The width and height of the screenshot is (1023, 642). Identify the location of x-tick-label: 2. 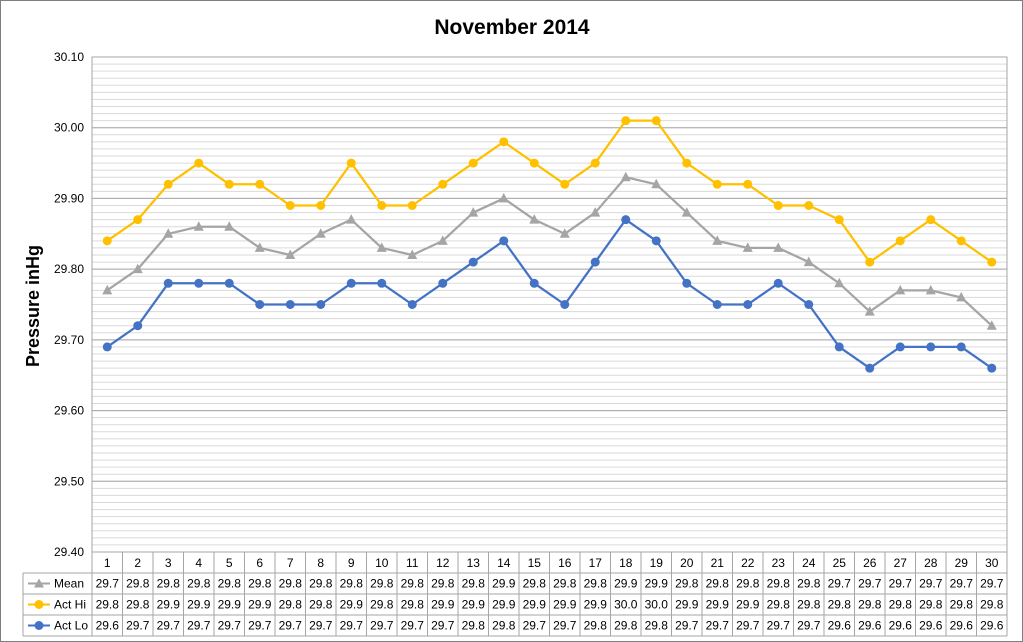
(137, 563).